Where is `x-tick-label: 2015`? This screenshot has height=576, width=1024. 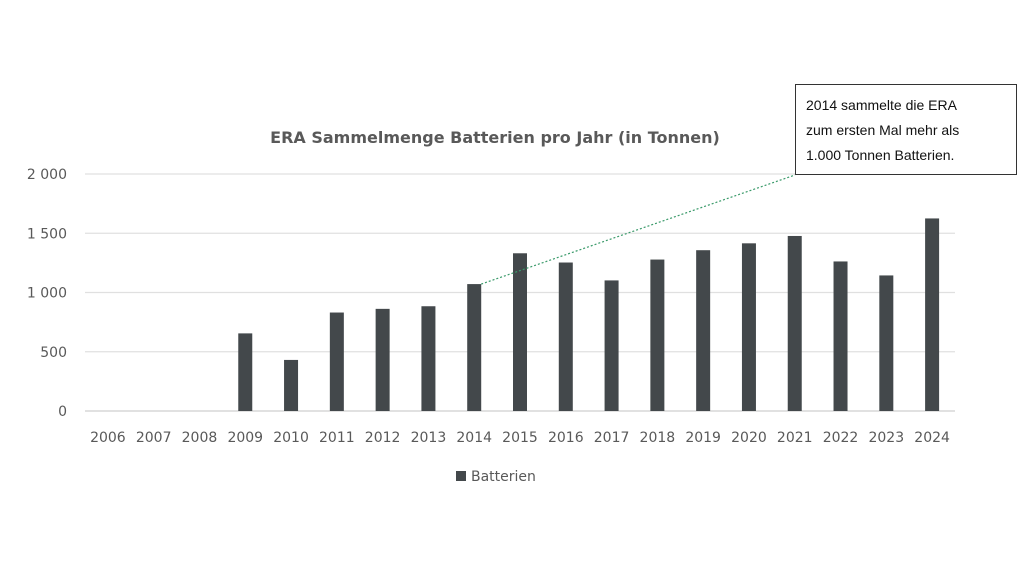
x-tick-label: 2015 is located at coordinates (520, 438).